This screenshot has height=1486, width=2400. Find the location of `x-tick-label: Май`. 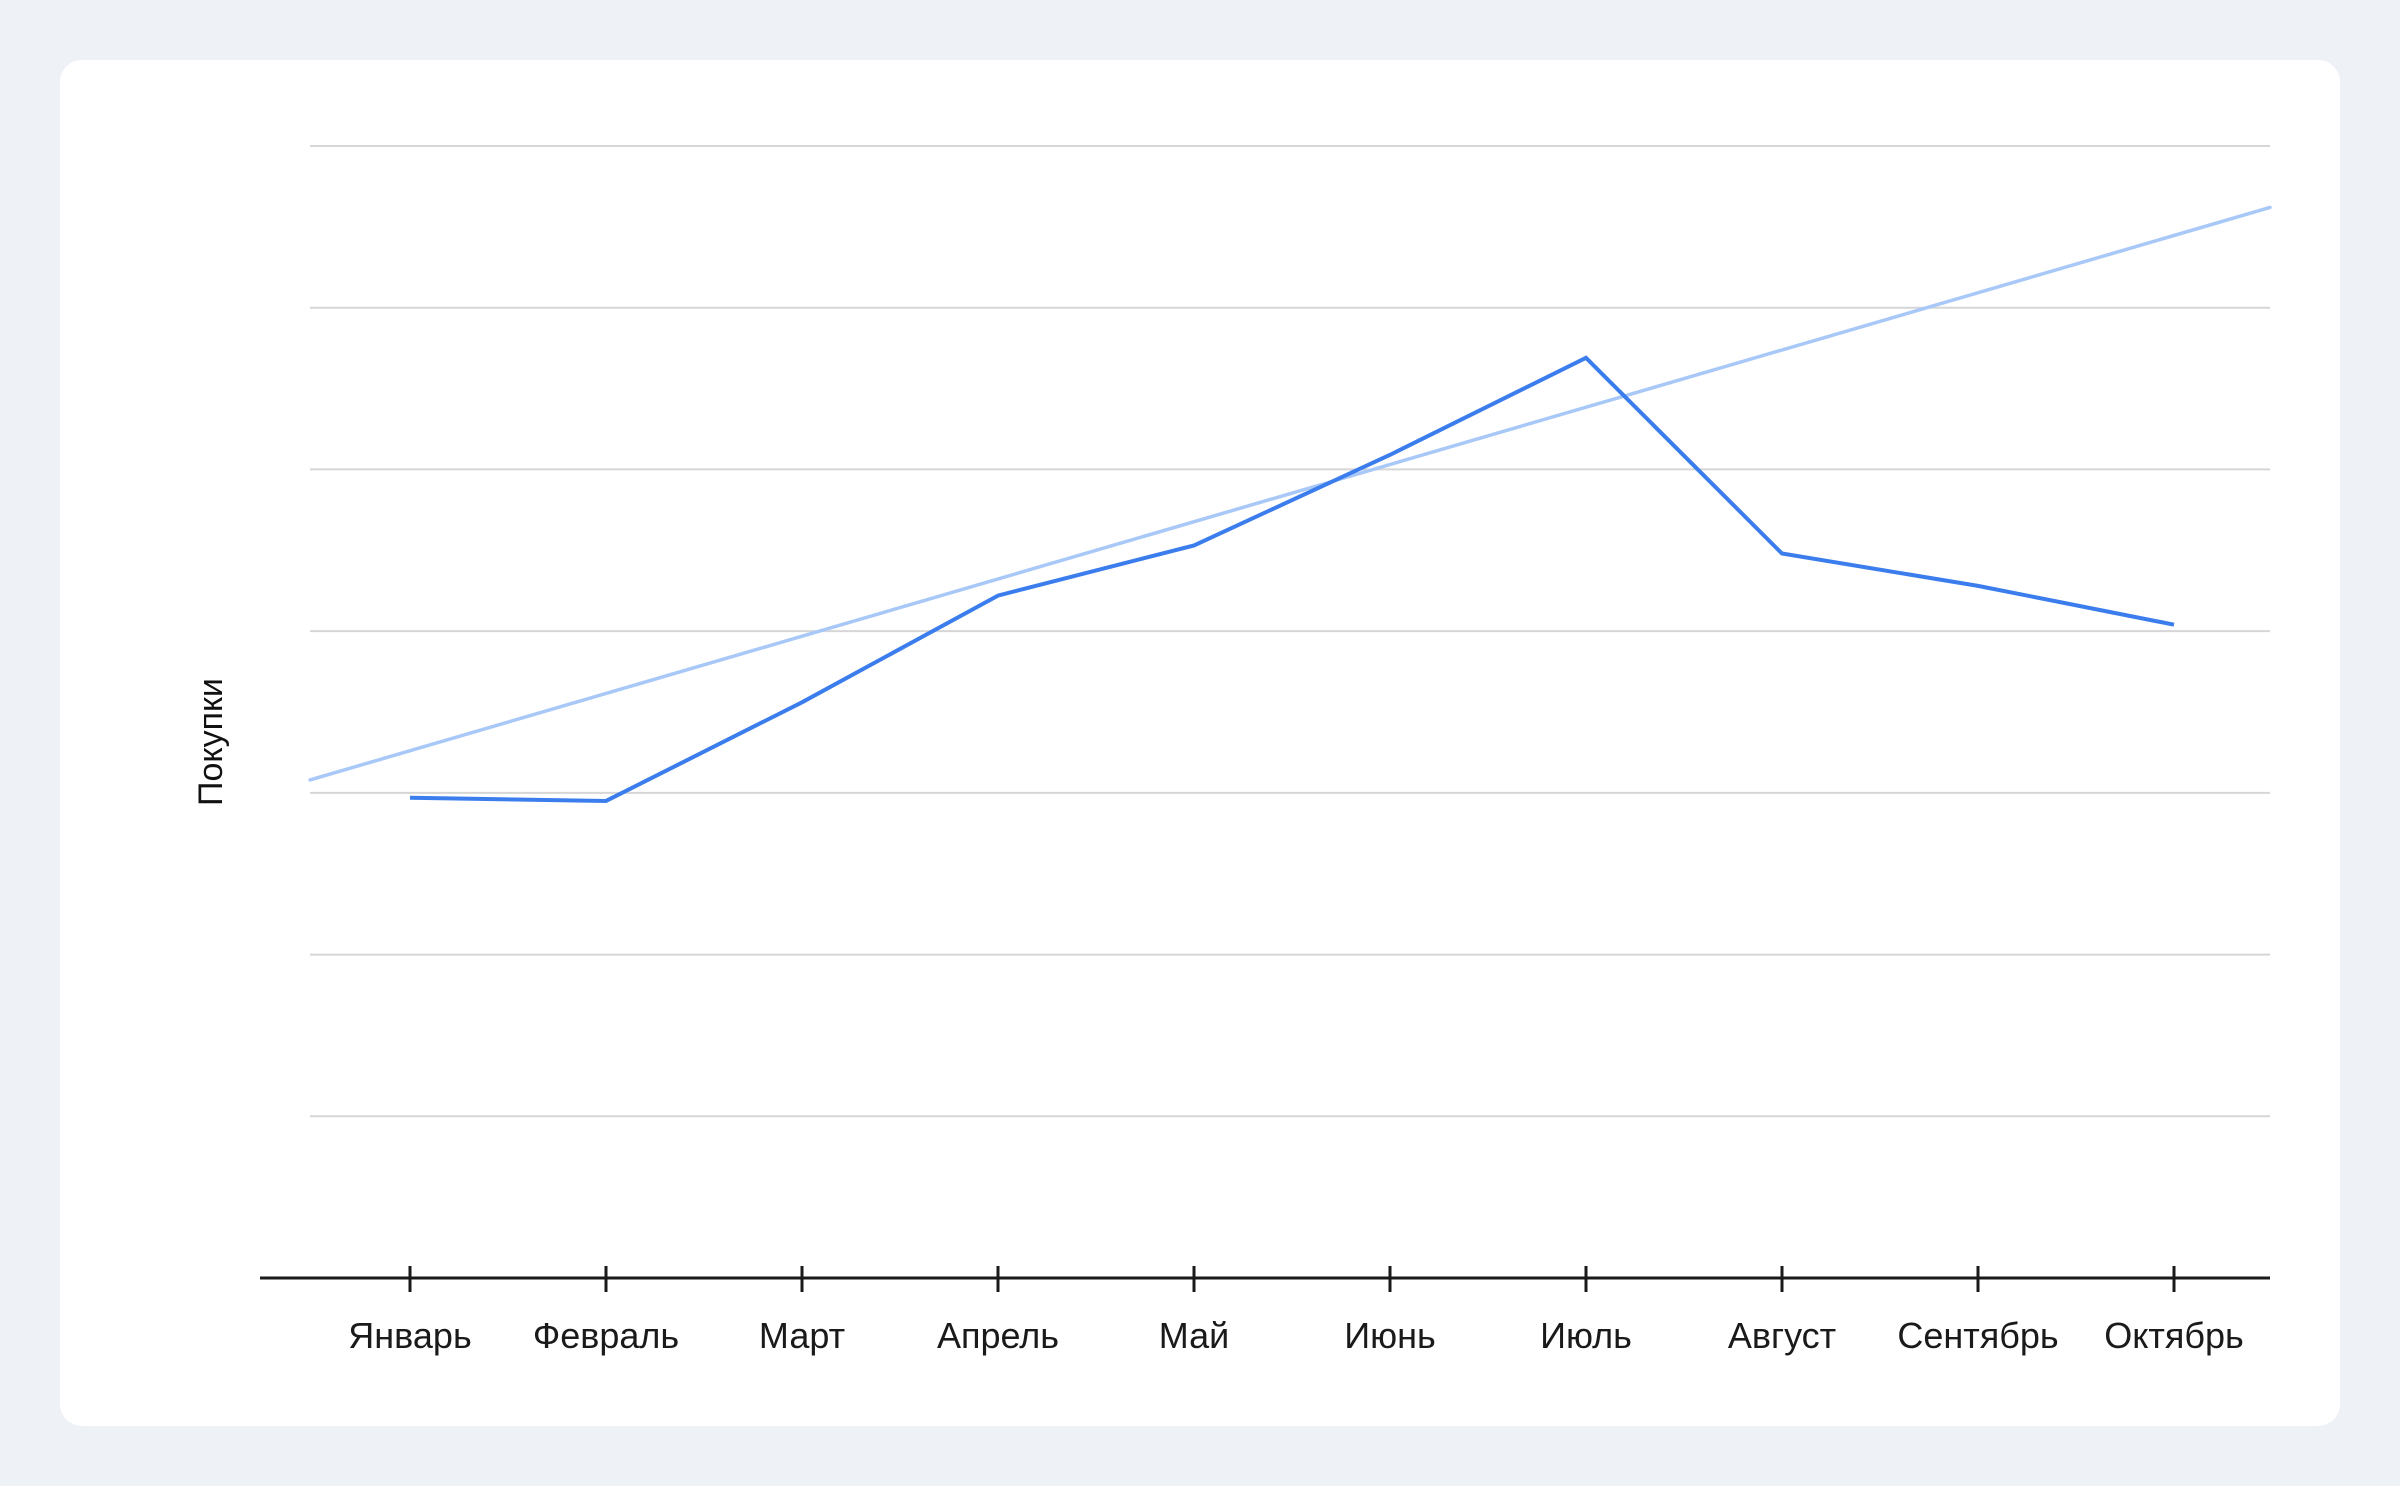

x-tick-label: Май is located at coordinates (1194, 1335).